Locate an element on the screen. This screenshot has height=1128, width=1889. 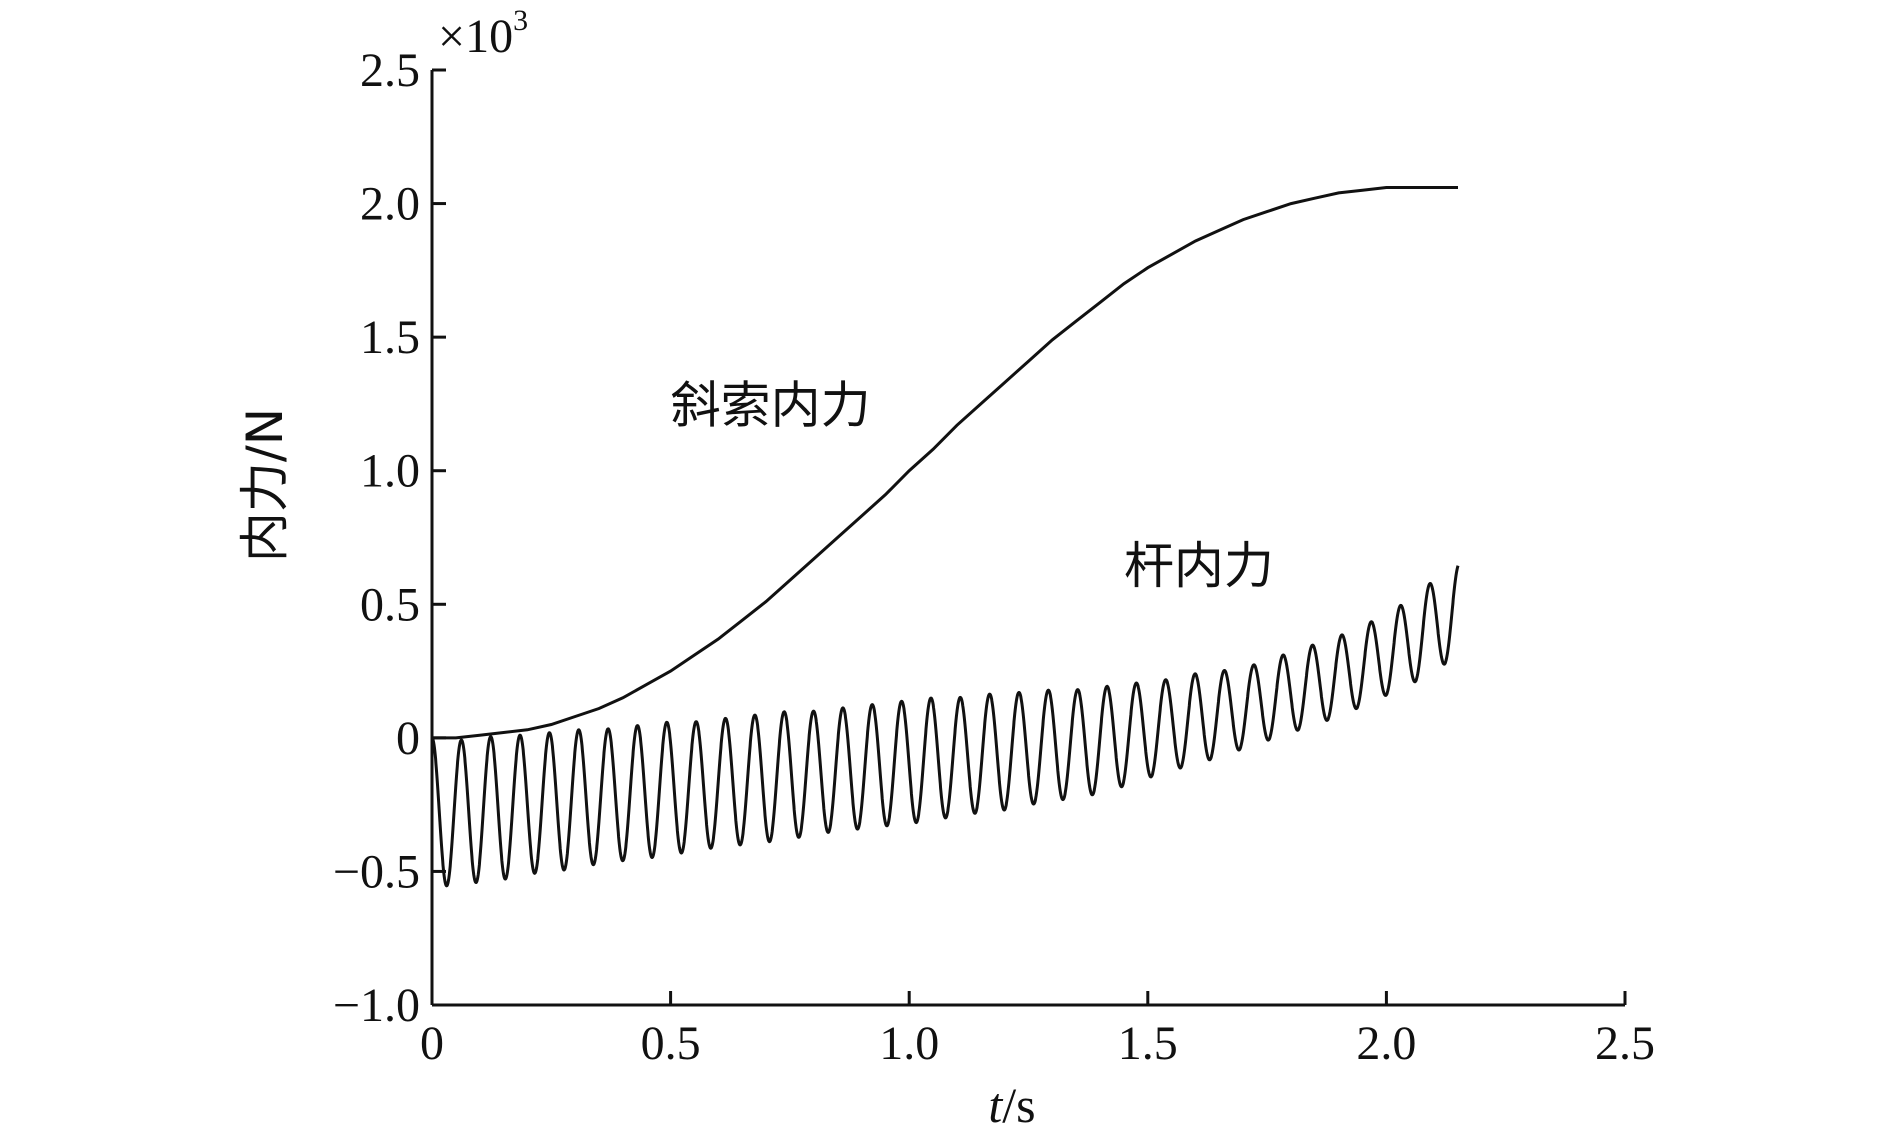
y-tick-label: −1.0 is located at coordinates (376, 1005).